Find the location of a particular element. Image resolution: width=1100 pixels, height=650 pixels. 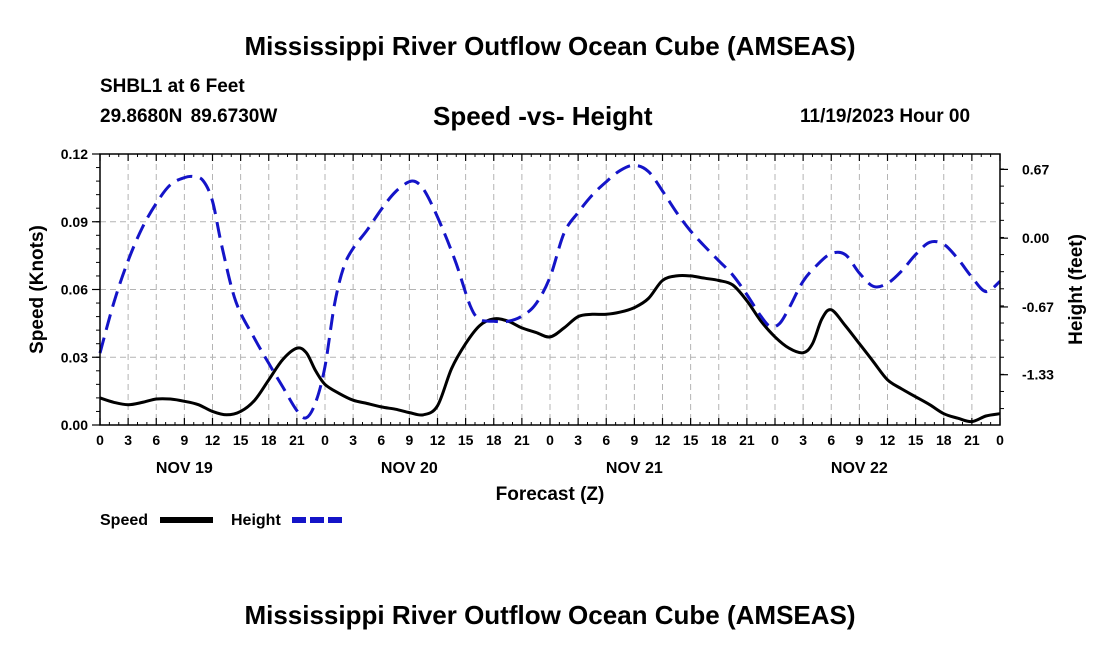

day-label: NOV 20 is located at coordinates (409, 468).